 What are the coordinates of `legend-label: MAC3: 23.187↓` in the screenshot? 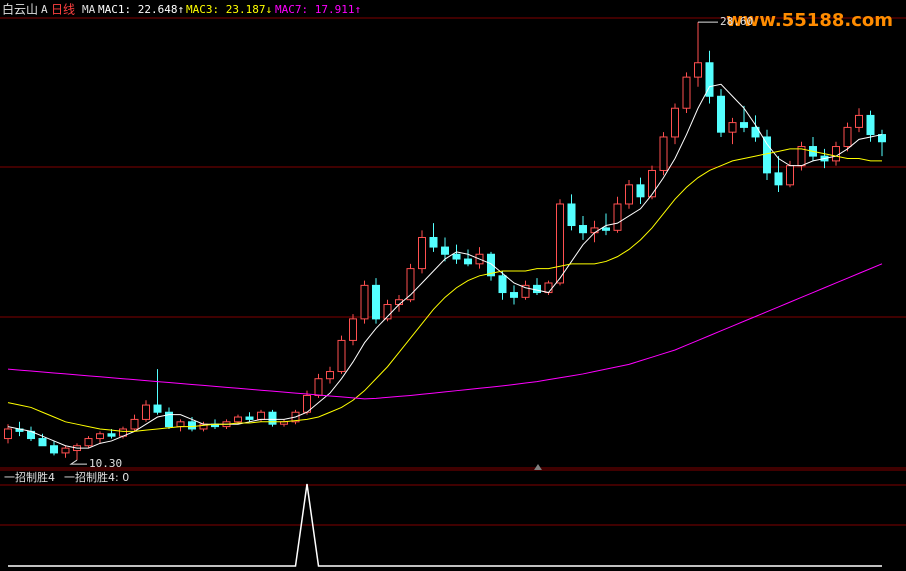 It's located at (229, 9).